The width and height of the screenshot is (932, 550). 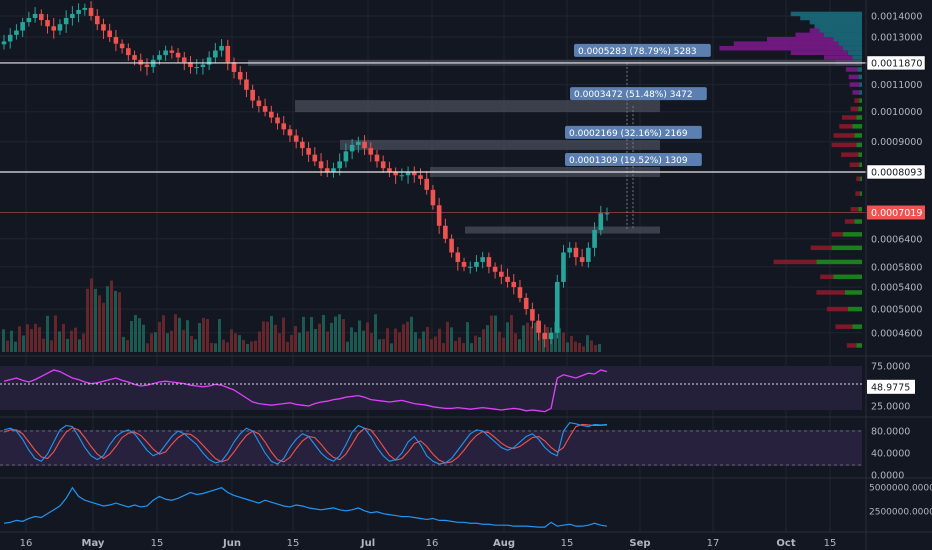 What do you see at coordinates (900, 500) in the screenshot?
I see `obv-axis: 5000000.0000 2500000.0000` at bounding box center [900, 500].